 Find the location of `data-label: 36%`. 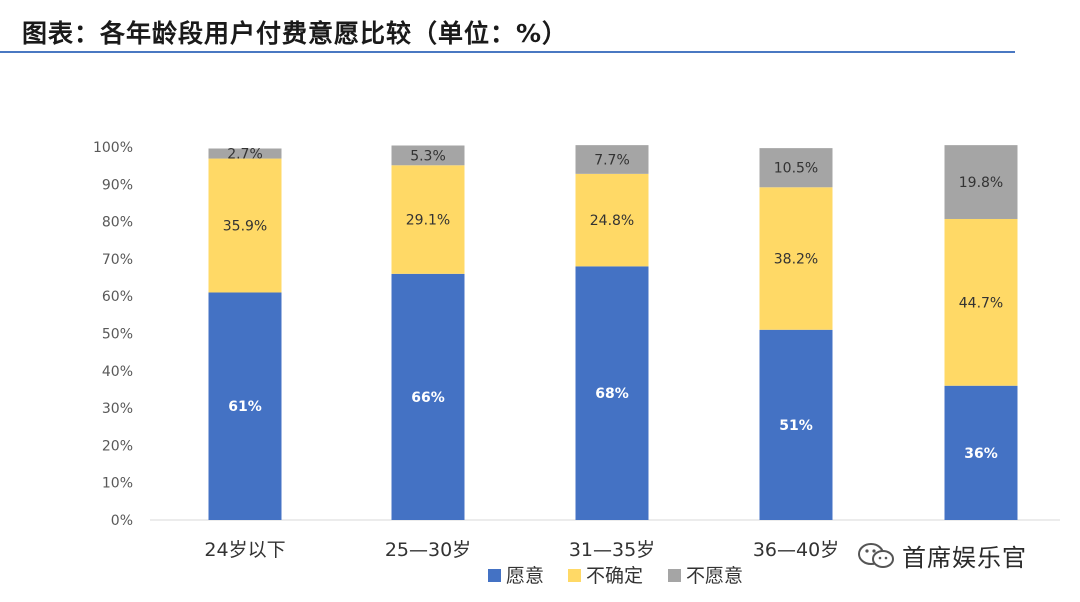

data-label: 36% is located at coordinates (981, 454).